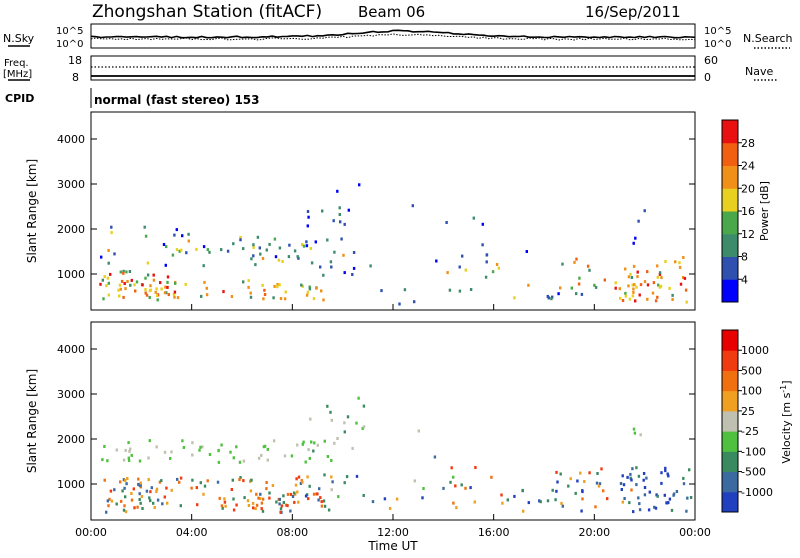 The height and width of the screenshot is (558, 800). Describe the element at coordinates (17, 74) in the screenshot. I see `freq-unit-label: [MHz]` at that location.